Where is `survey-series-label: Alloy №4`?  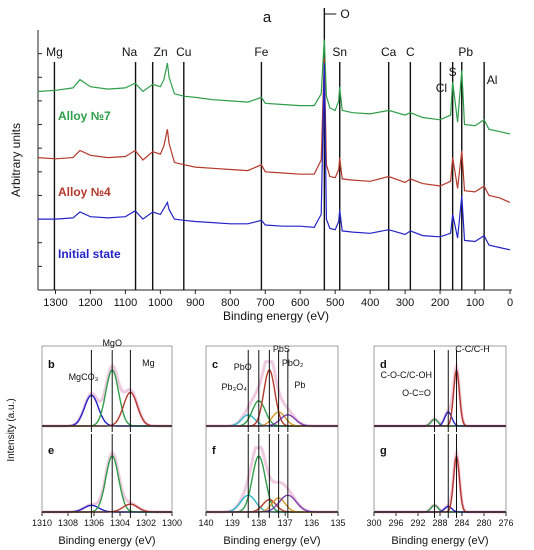
survey-series-label: Alloy №4 is located at coordinates (84, 192).